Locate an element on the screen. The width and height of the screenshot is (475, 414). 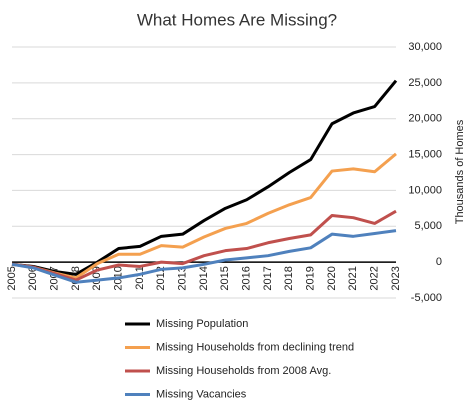
x-tick-label: 2022 is located at coordinates (375, 278).